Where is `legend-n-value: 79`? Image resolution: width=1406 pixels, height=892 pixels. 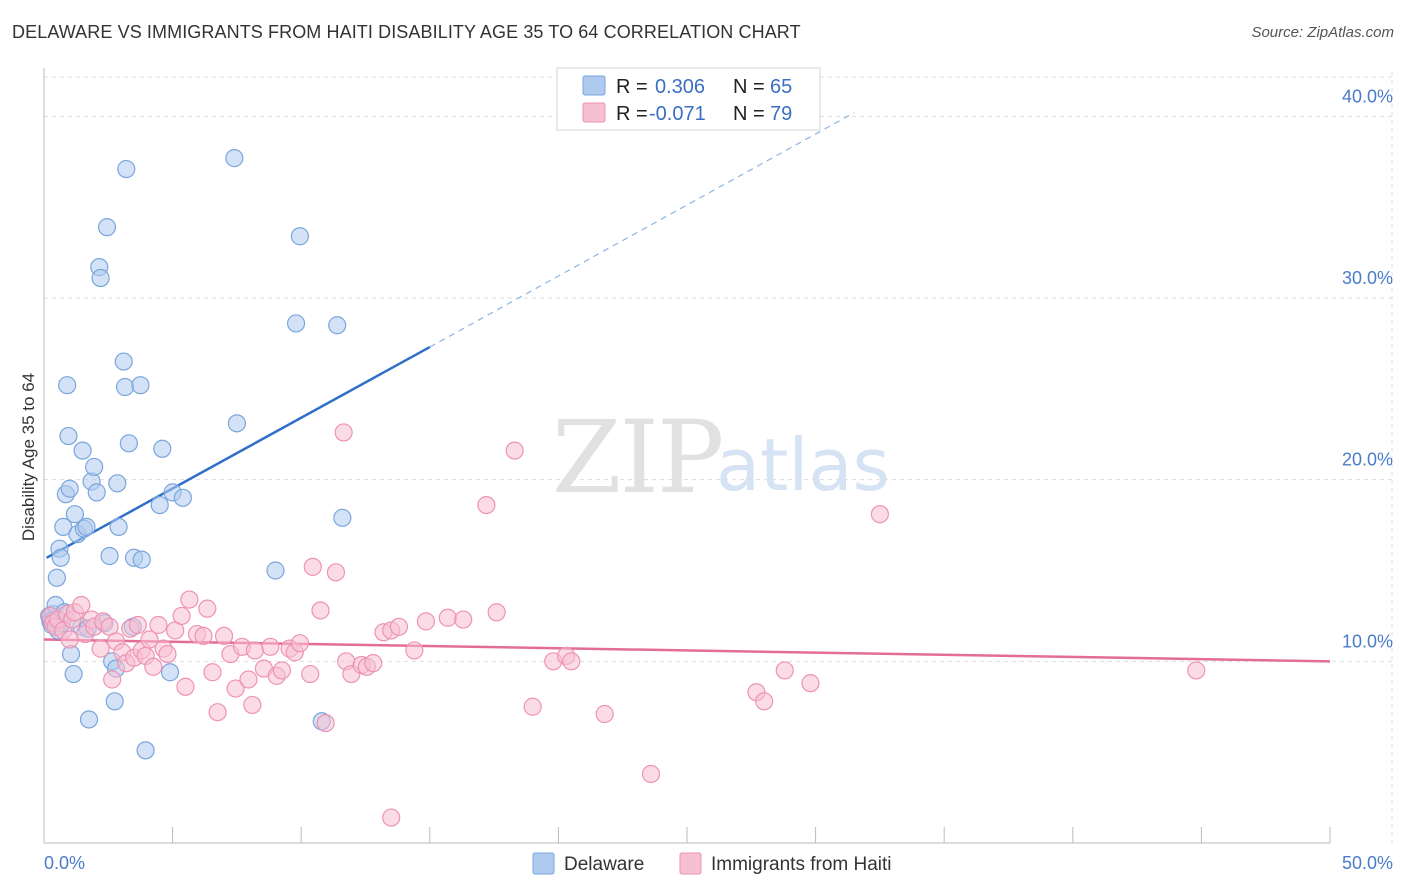
legend-n-value: 79 is located at coordinates (781, 114).